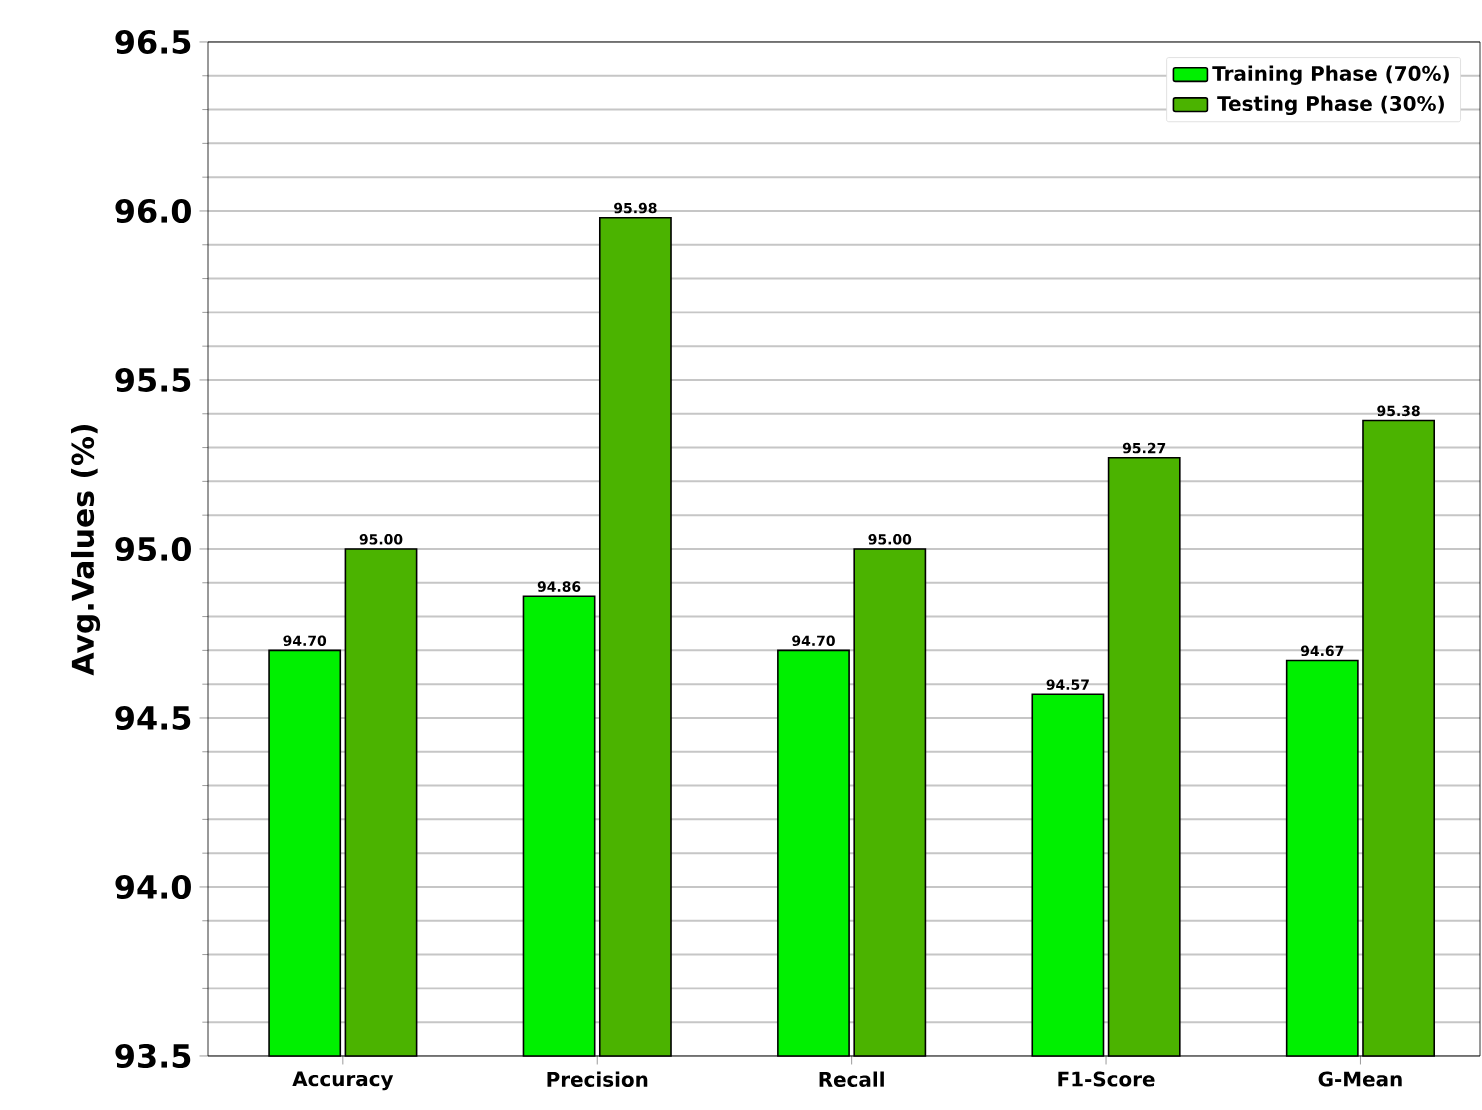 This screenshot has width=1482, height=1110. Describe the element at coordinates (1106, 1079) in the screenshot. I see `x-tick-label: F1-Score` at that location.